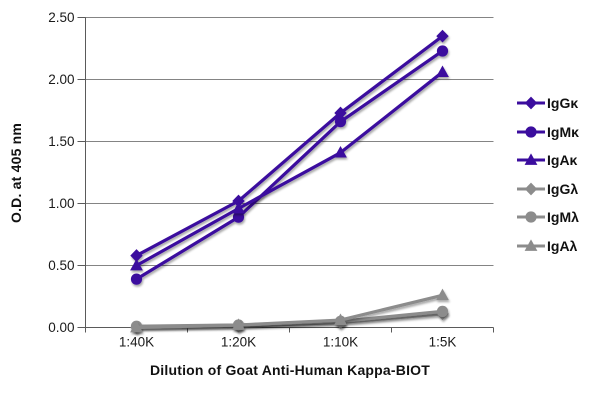  Describe the element at coordinates (61, 265) in the screenshot. I see `y-tick-label: 0.50` at that location.